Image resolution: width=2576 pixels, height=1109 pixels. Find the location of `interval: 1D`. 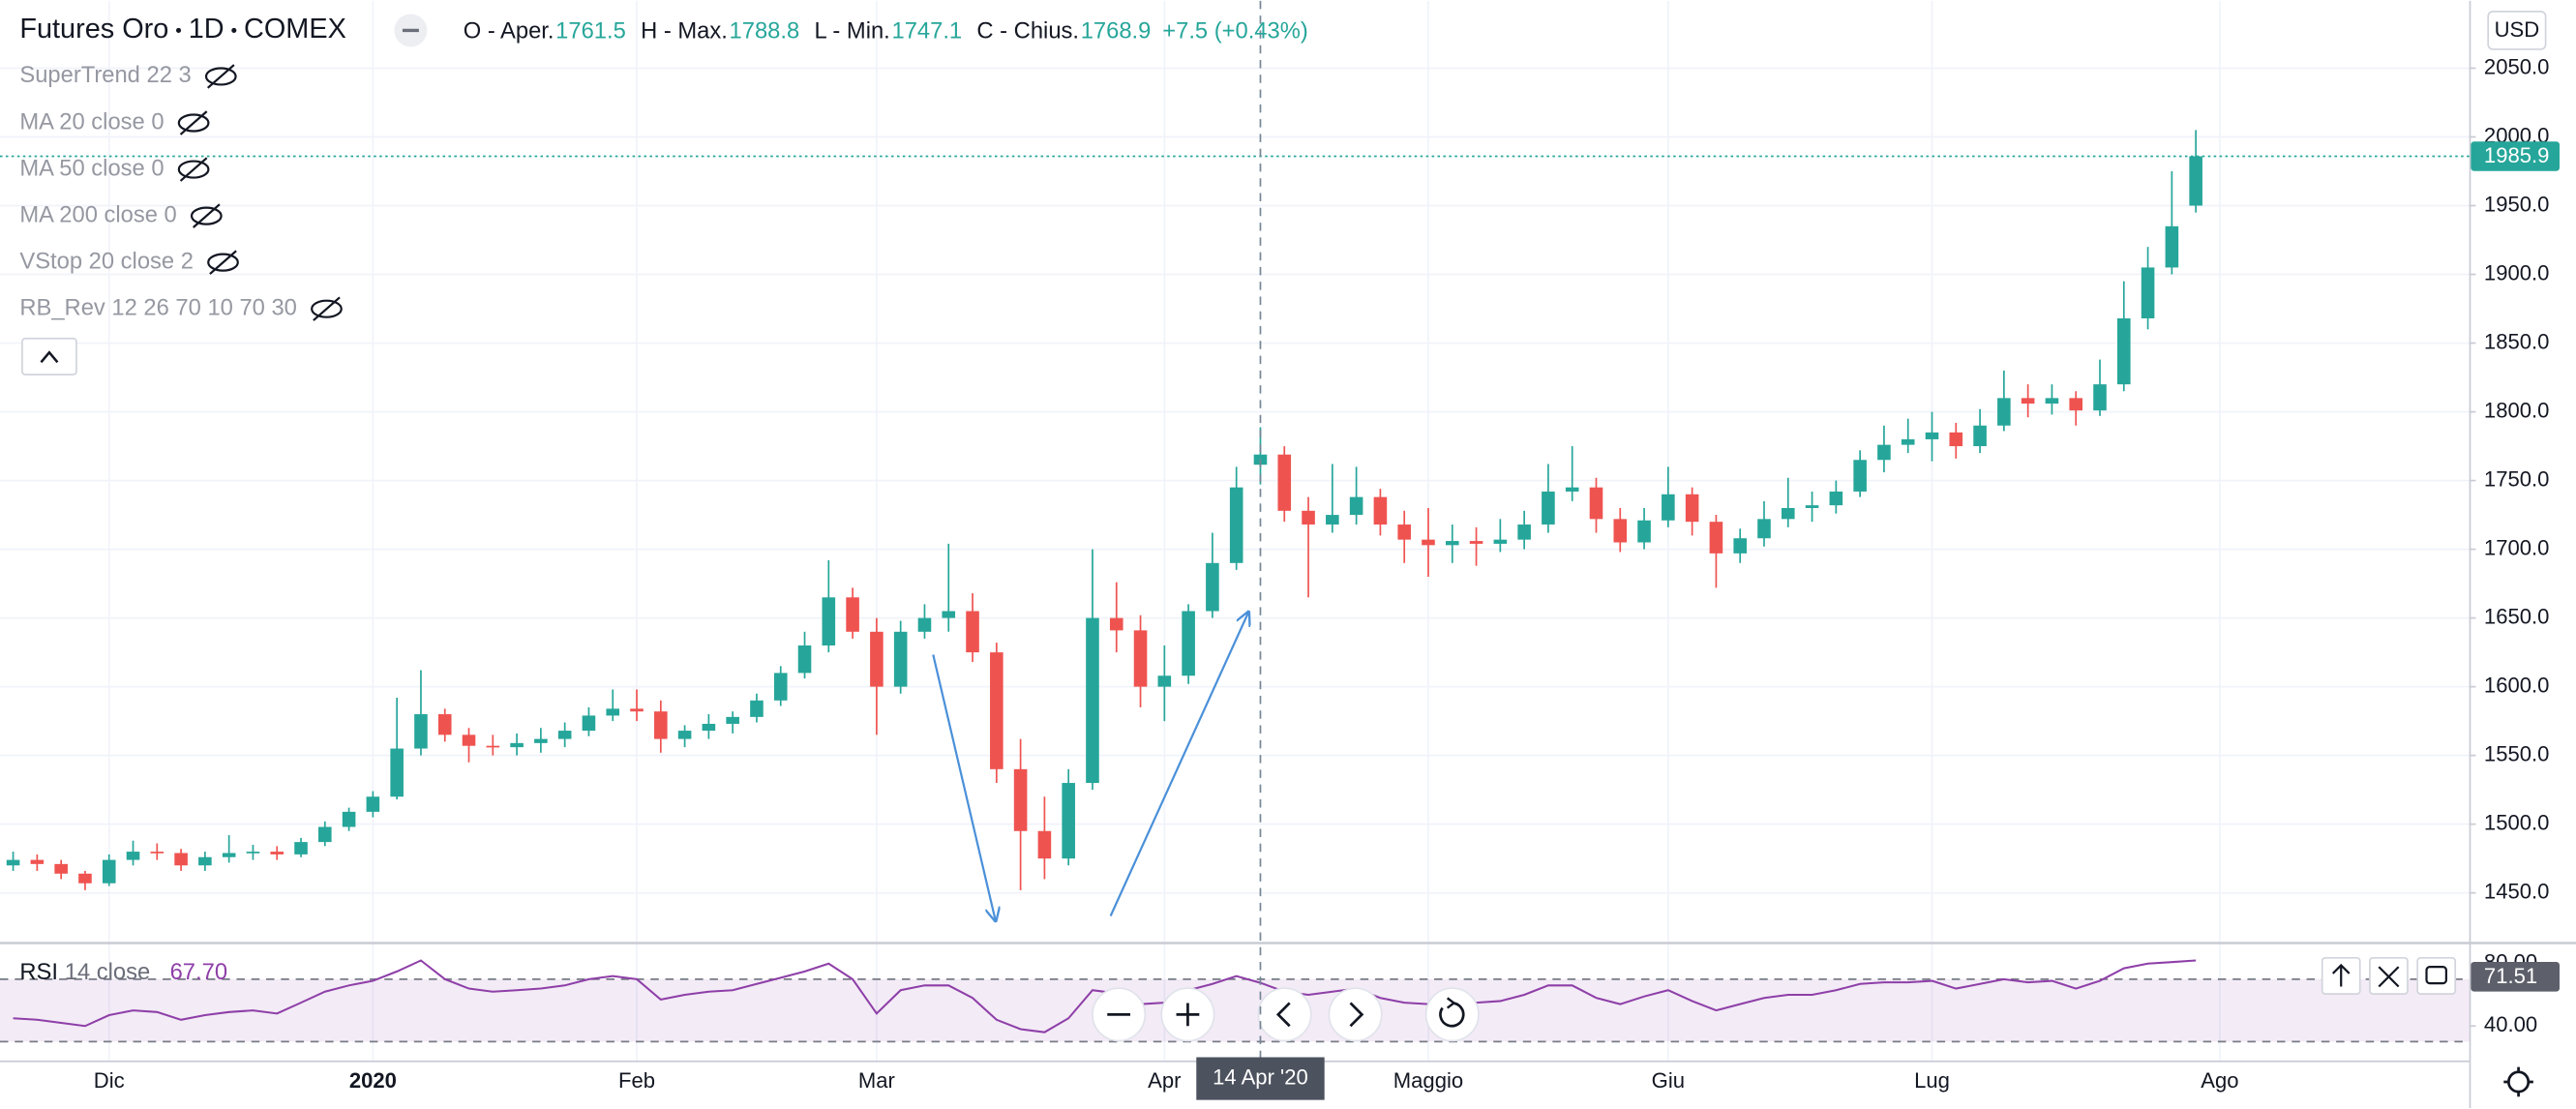

interval: 1D is located at coordinates (207, 30).